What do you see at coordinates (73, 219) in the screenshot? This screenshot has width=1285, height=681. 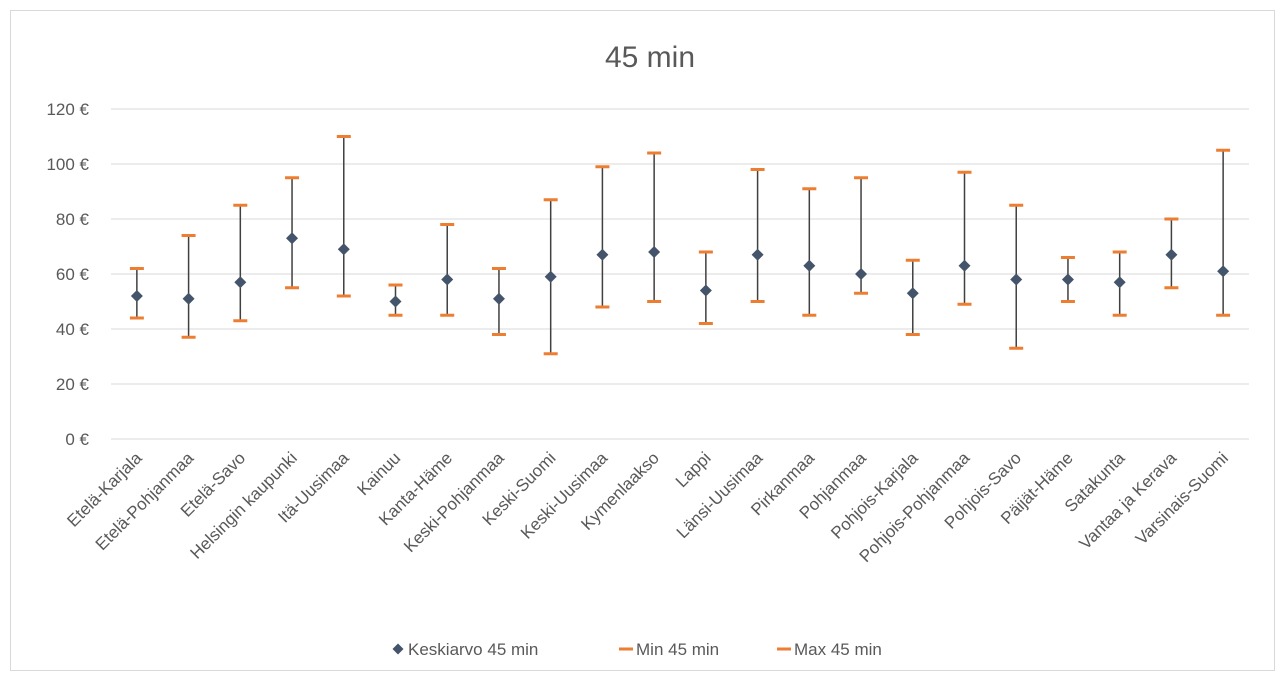 I see `y-tick-label: 80 €` at bounding box center [73, 219].